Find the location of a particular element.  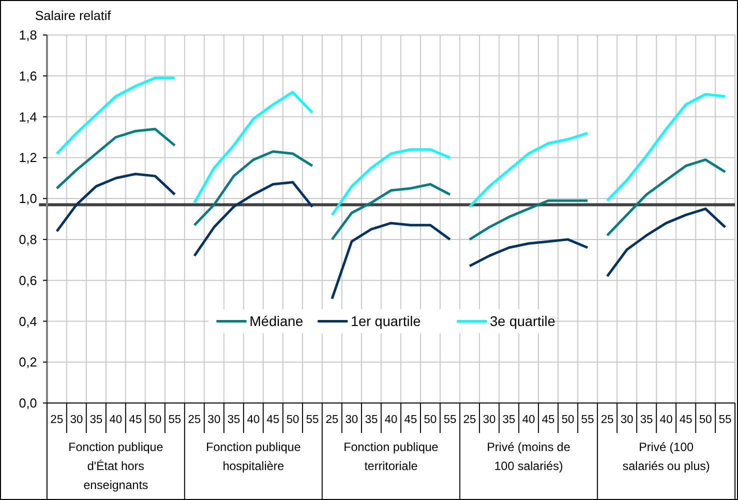

y-tick-label: 1,8 is located at coordinates (27, 35).